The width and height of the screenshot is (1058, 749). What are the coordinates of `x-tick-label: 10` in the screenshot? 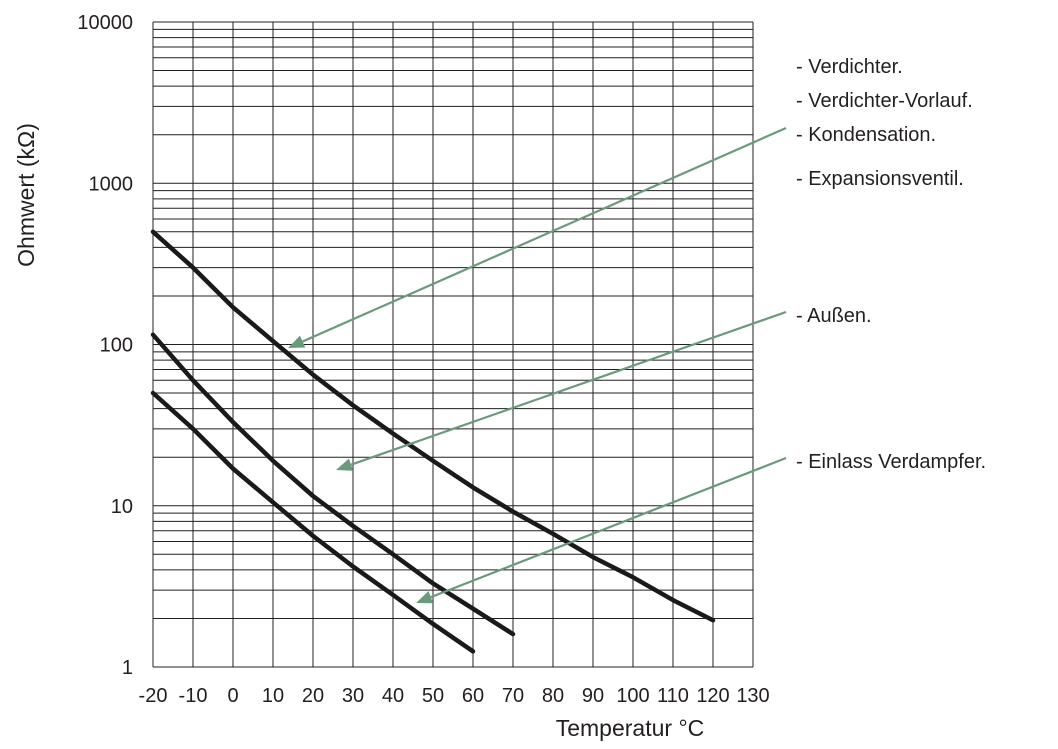 It's located at (273, 696).